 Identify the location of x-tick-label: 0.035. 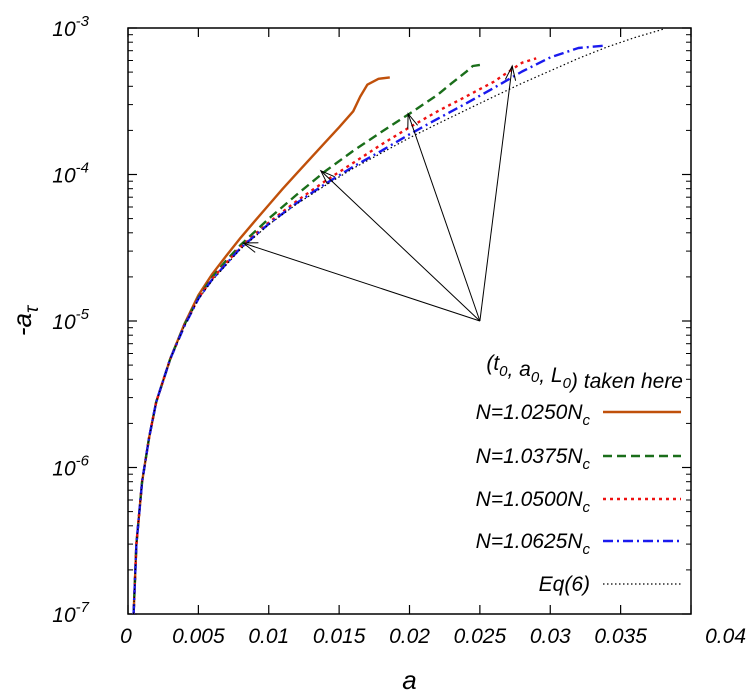
(620, 636).